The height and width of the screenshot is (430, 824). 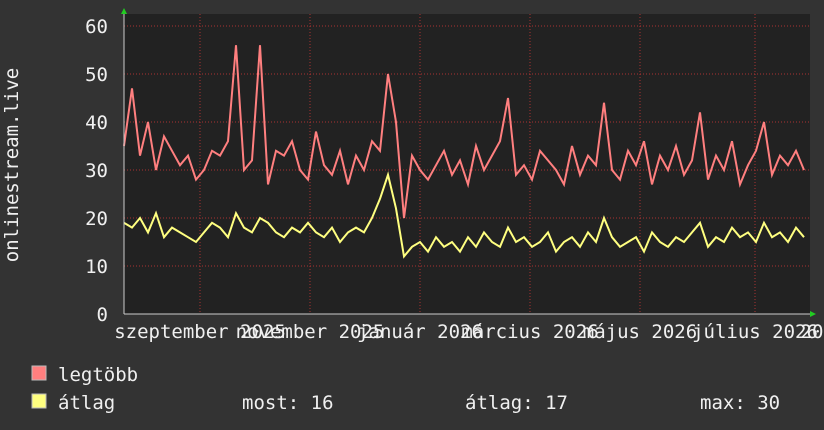 What do you see at coordinates (640, 332) in the screenshot?
I see `x-tick-label: május 2026` at bounding box center [640, 332].